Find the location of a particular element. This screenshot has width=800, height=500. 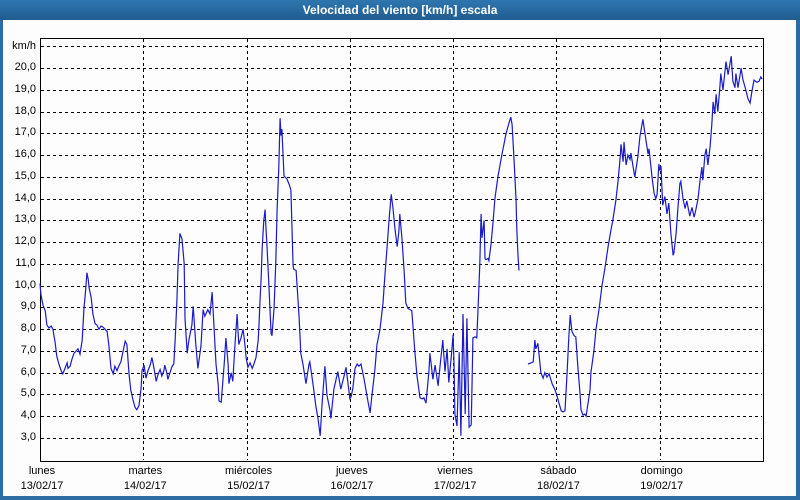

x-tick-label: jueves 16/02/17 is located at coordinates (352, 479).